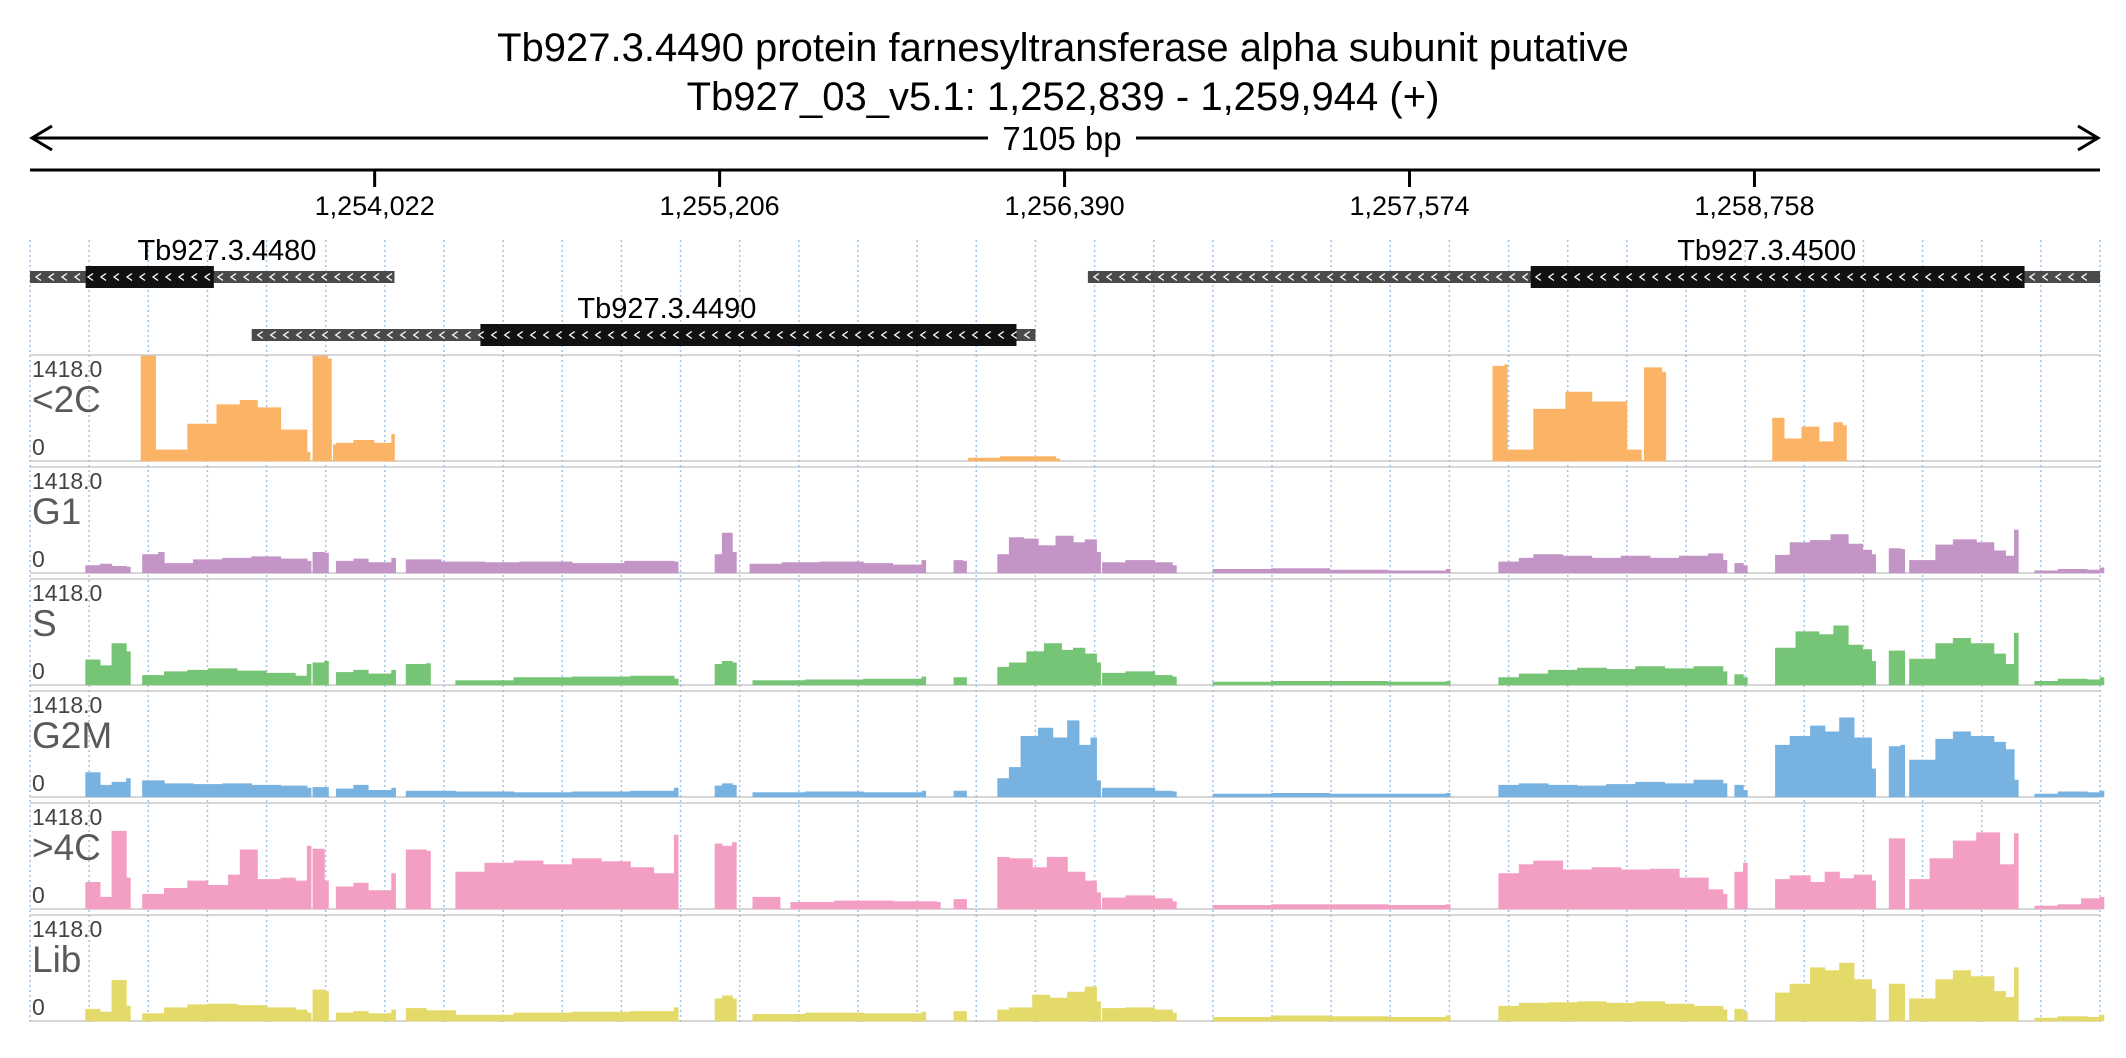 This screenshot has height=1058, width=2126. I want to click on gene-label: Tb927.3.4490, so click(666, 309).